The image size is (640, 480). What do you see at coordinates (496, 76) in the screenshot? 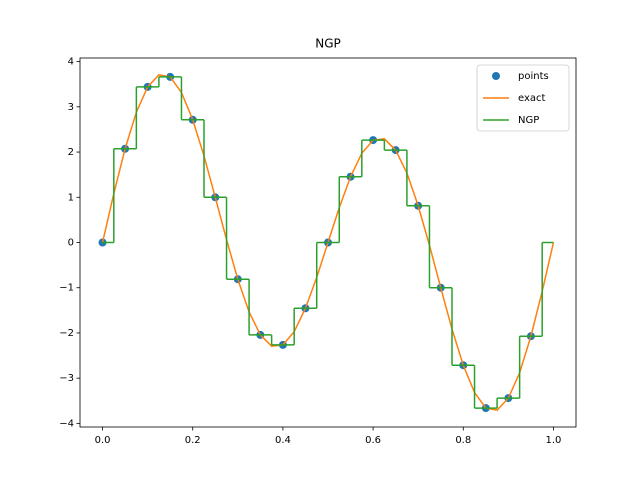
I see `legend-marker` at bounding box center [496, 76].